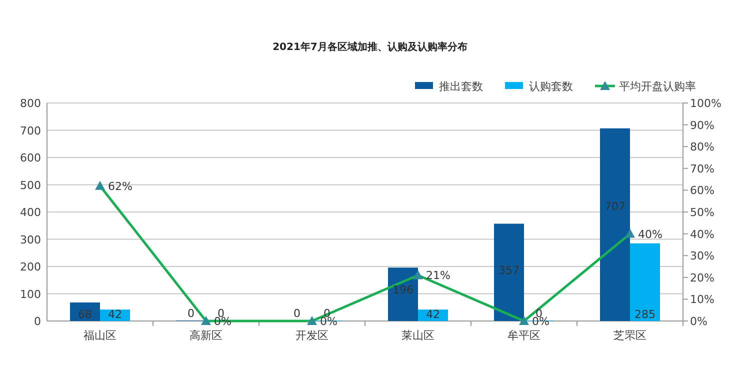 This screenshot has width=740, height=385. I want to click on data-label: 357, so click(509, 270).